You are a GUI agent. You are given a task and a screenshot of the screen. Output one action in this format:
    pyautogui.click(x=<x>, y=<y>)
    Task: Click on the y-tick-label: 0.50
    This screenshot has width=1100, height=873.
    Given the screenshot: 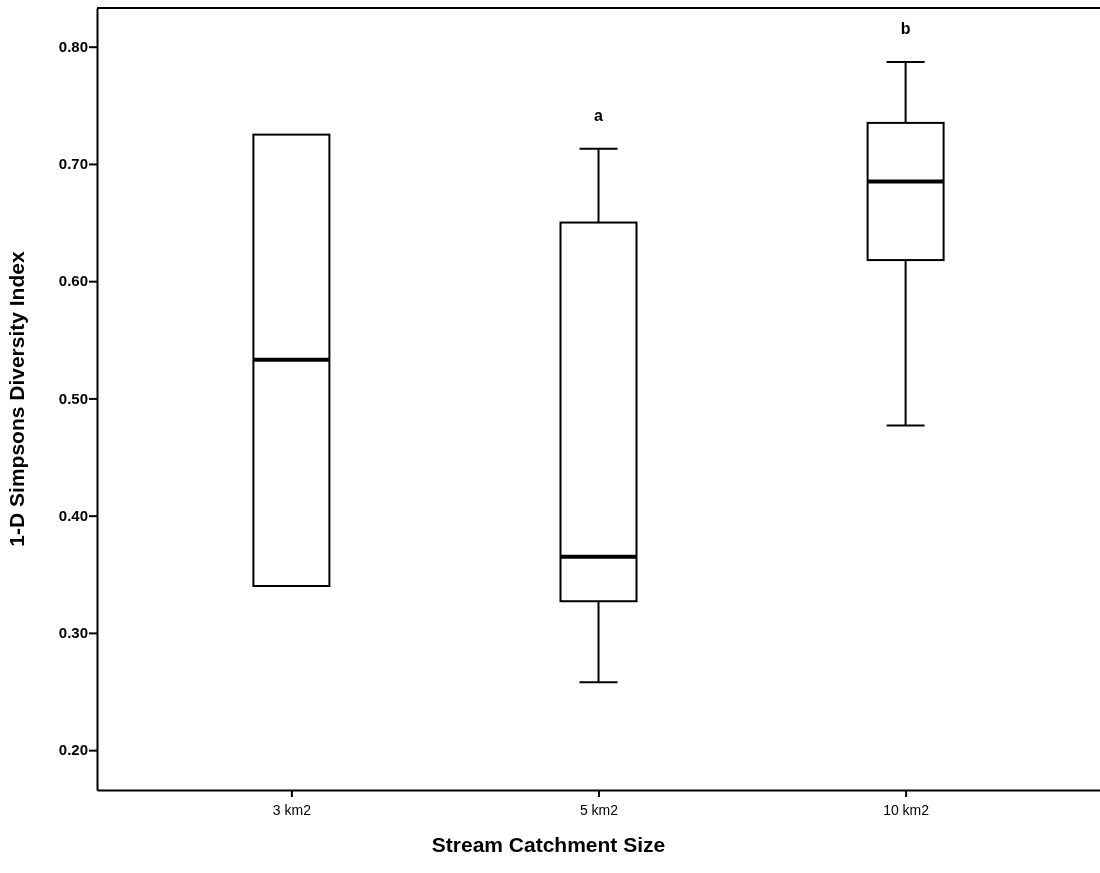 What is the action you would take?
    pyautogui.click(x=73, y=398)
    